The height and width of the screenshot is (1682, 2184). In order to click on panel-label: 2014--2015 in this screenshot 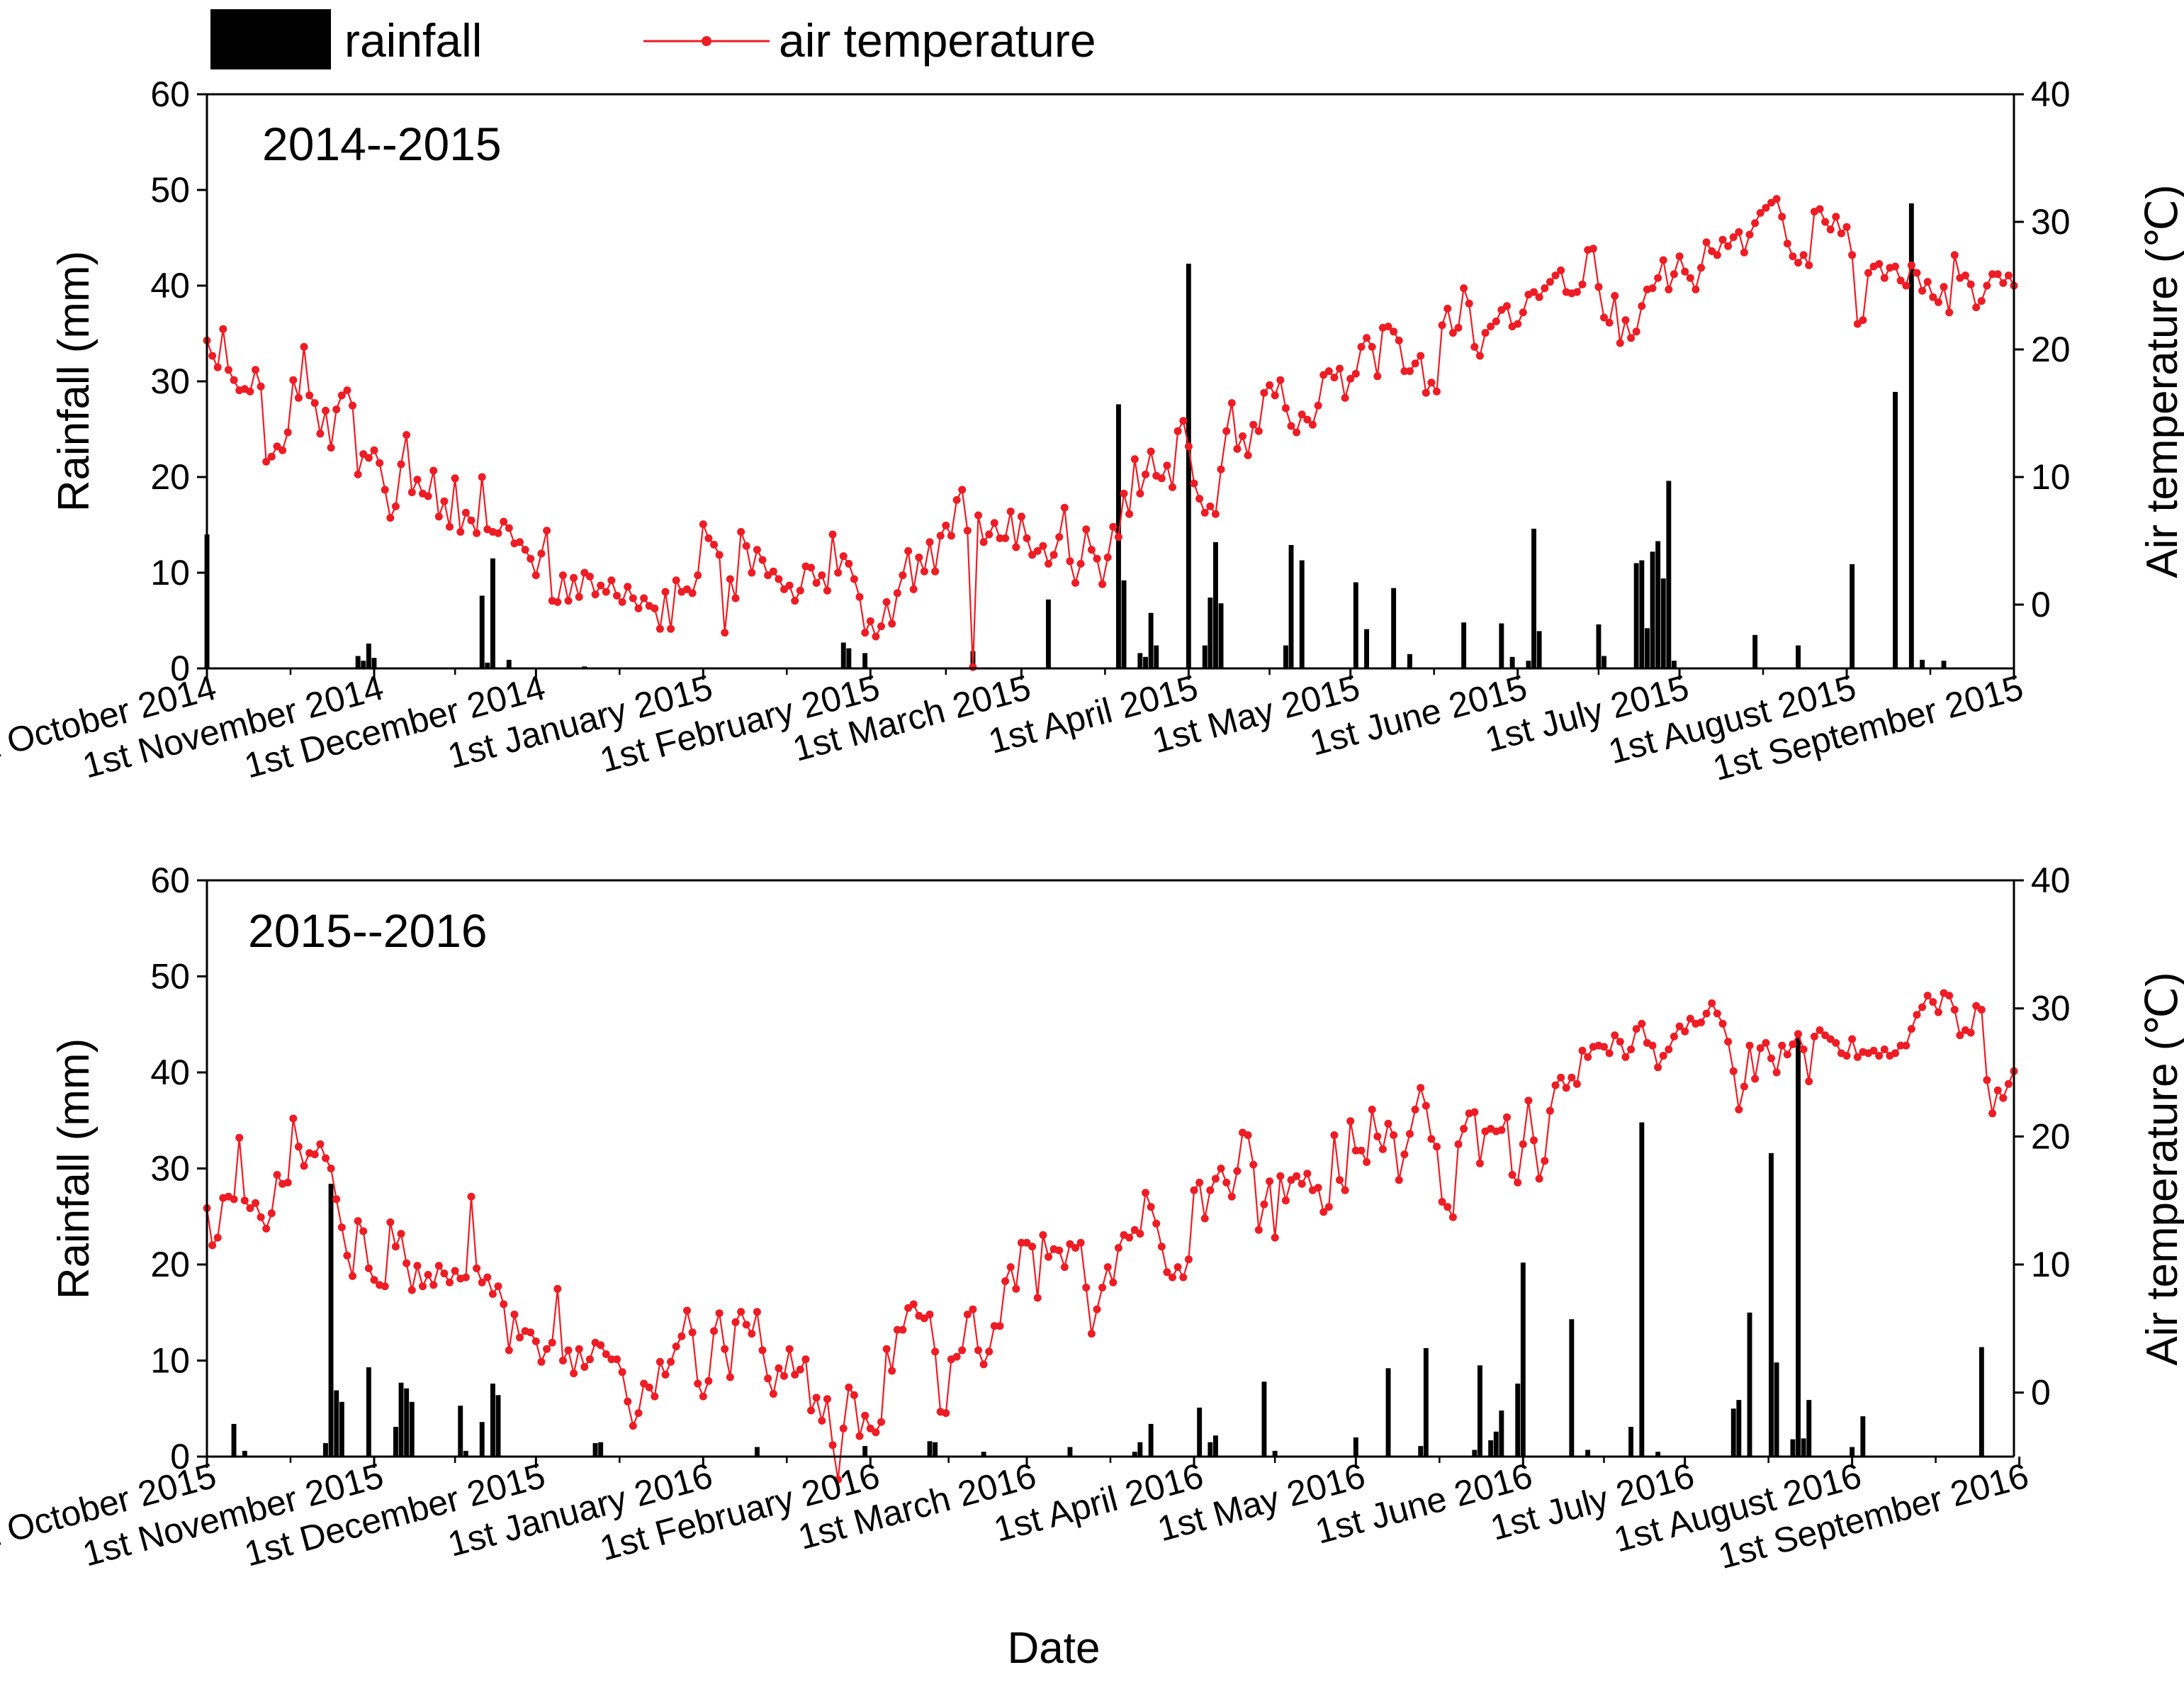, I will do `click(382, 144)`.